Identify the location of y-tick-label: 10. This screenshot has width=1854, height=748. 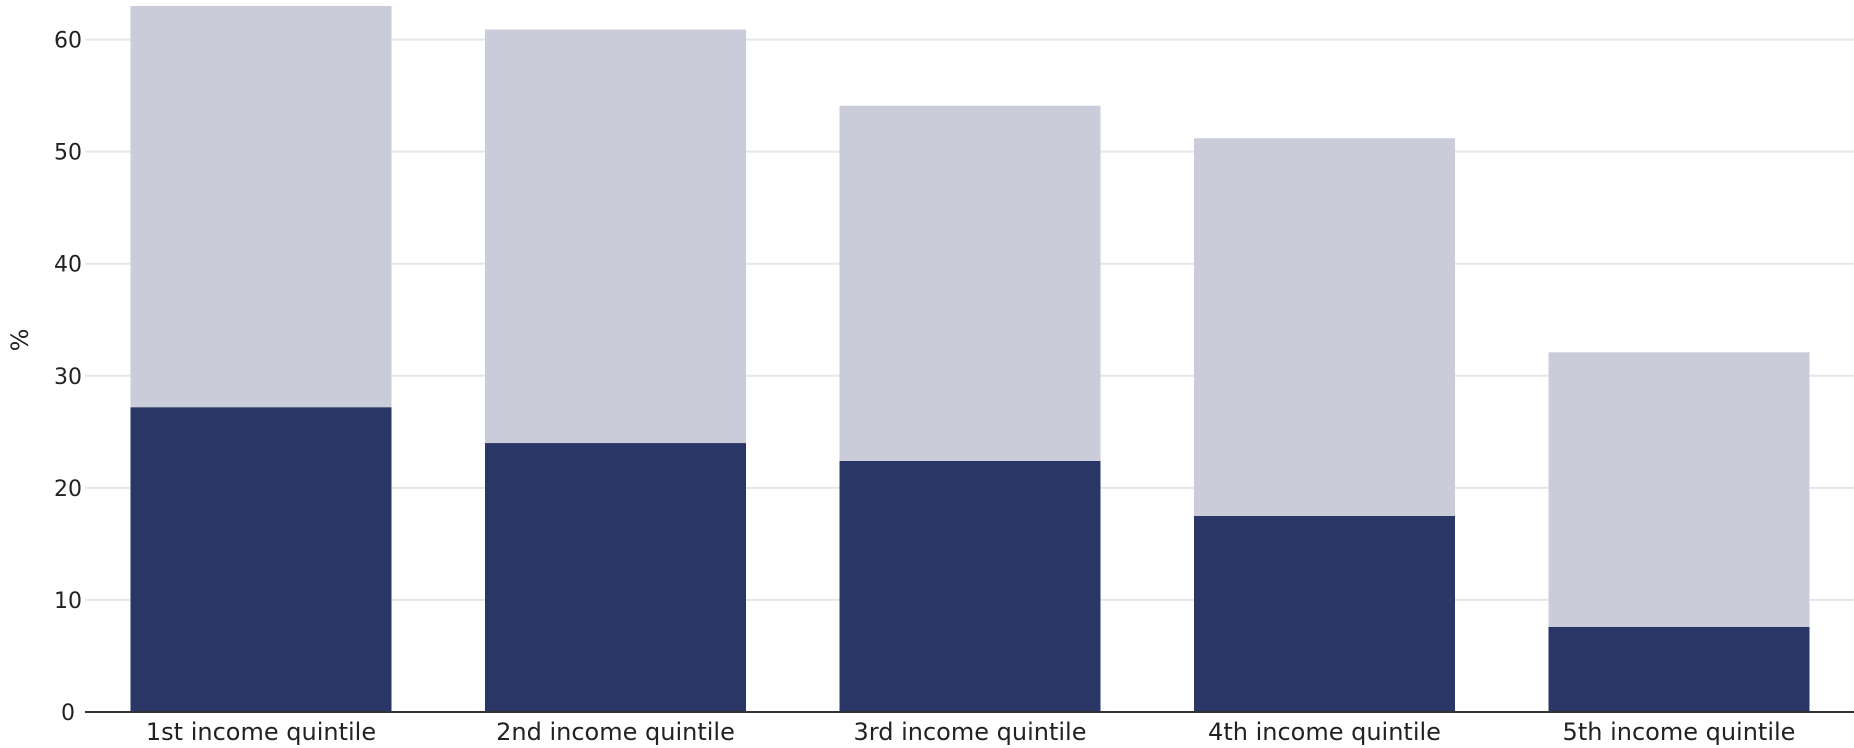
(68, 601).